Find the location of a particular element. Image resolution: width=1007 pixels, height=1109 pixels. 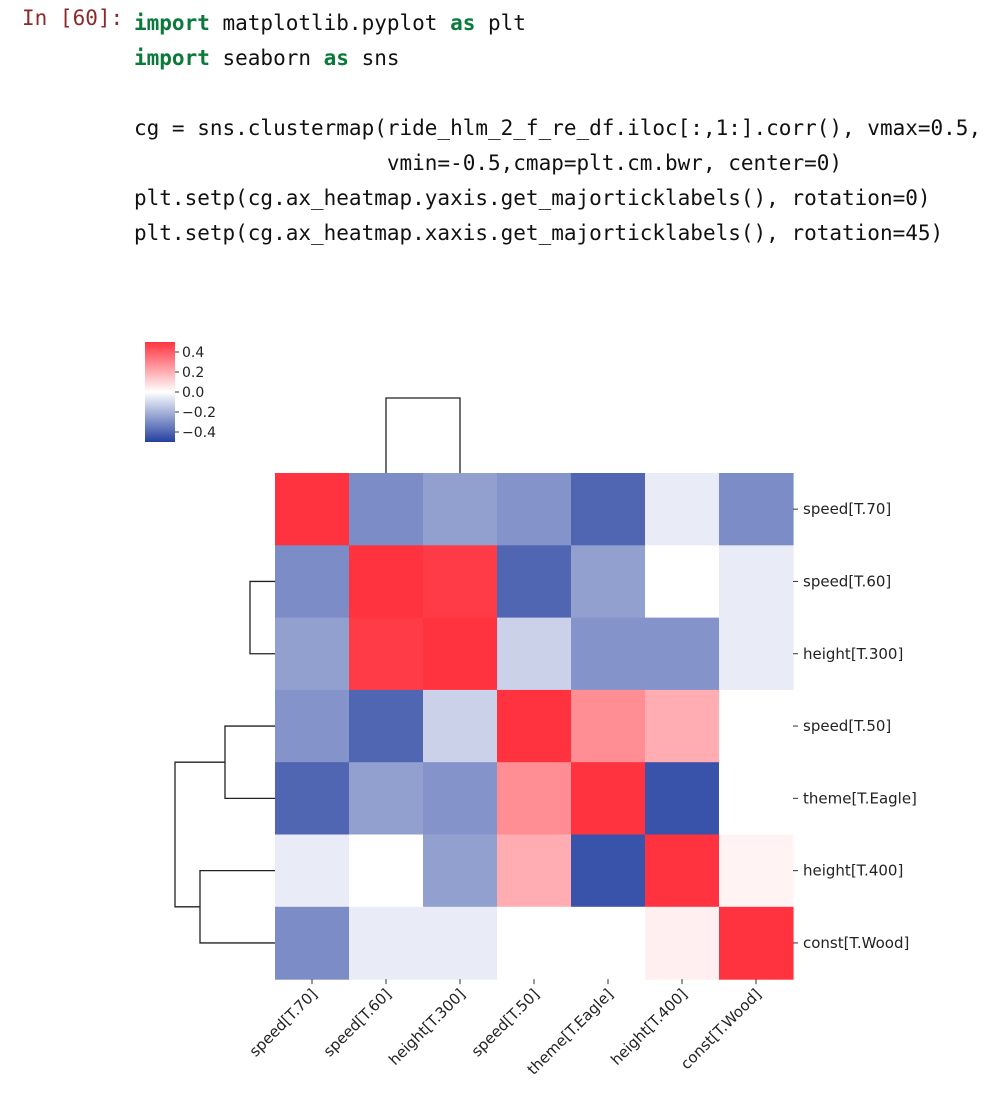

colorbar-tick-label: −0.4 is located at coordinates (199, 433).